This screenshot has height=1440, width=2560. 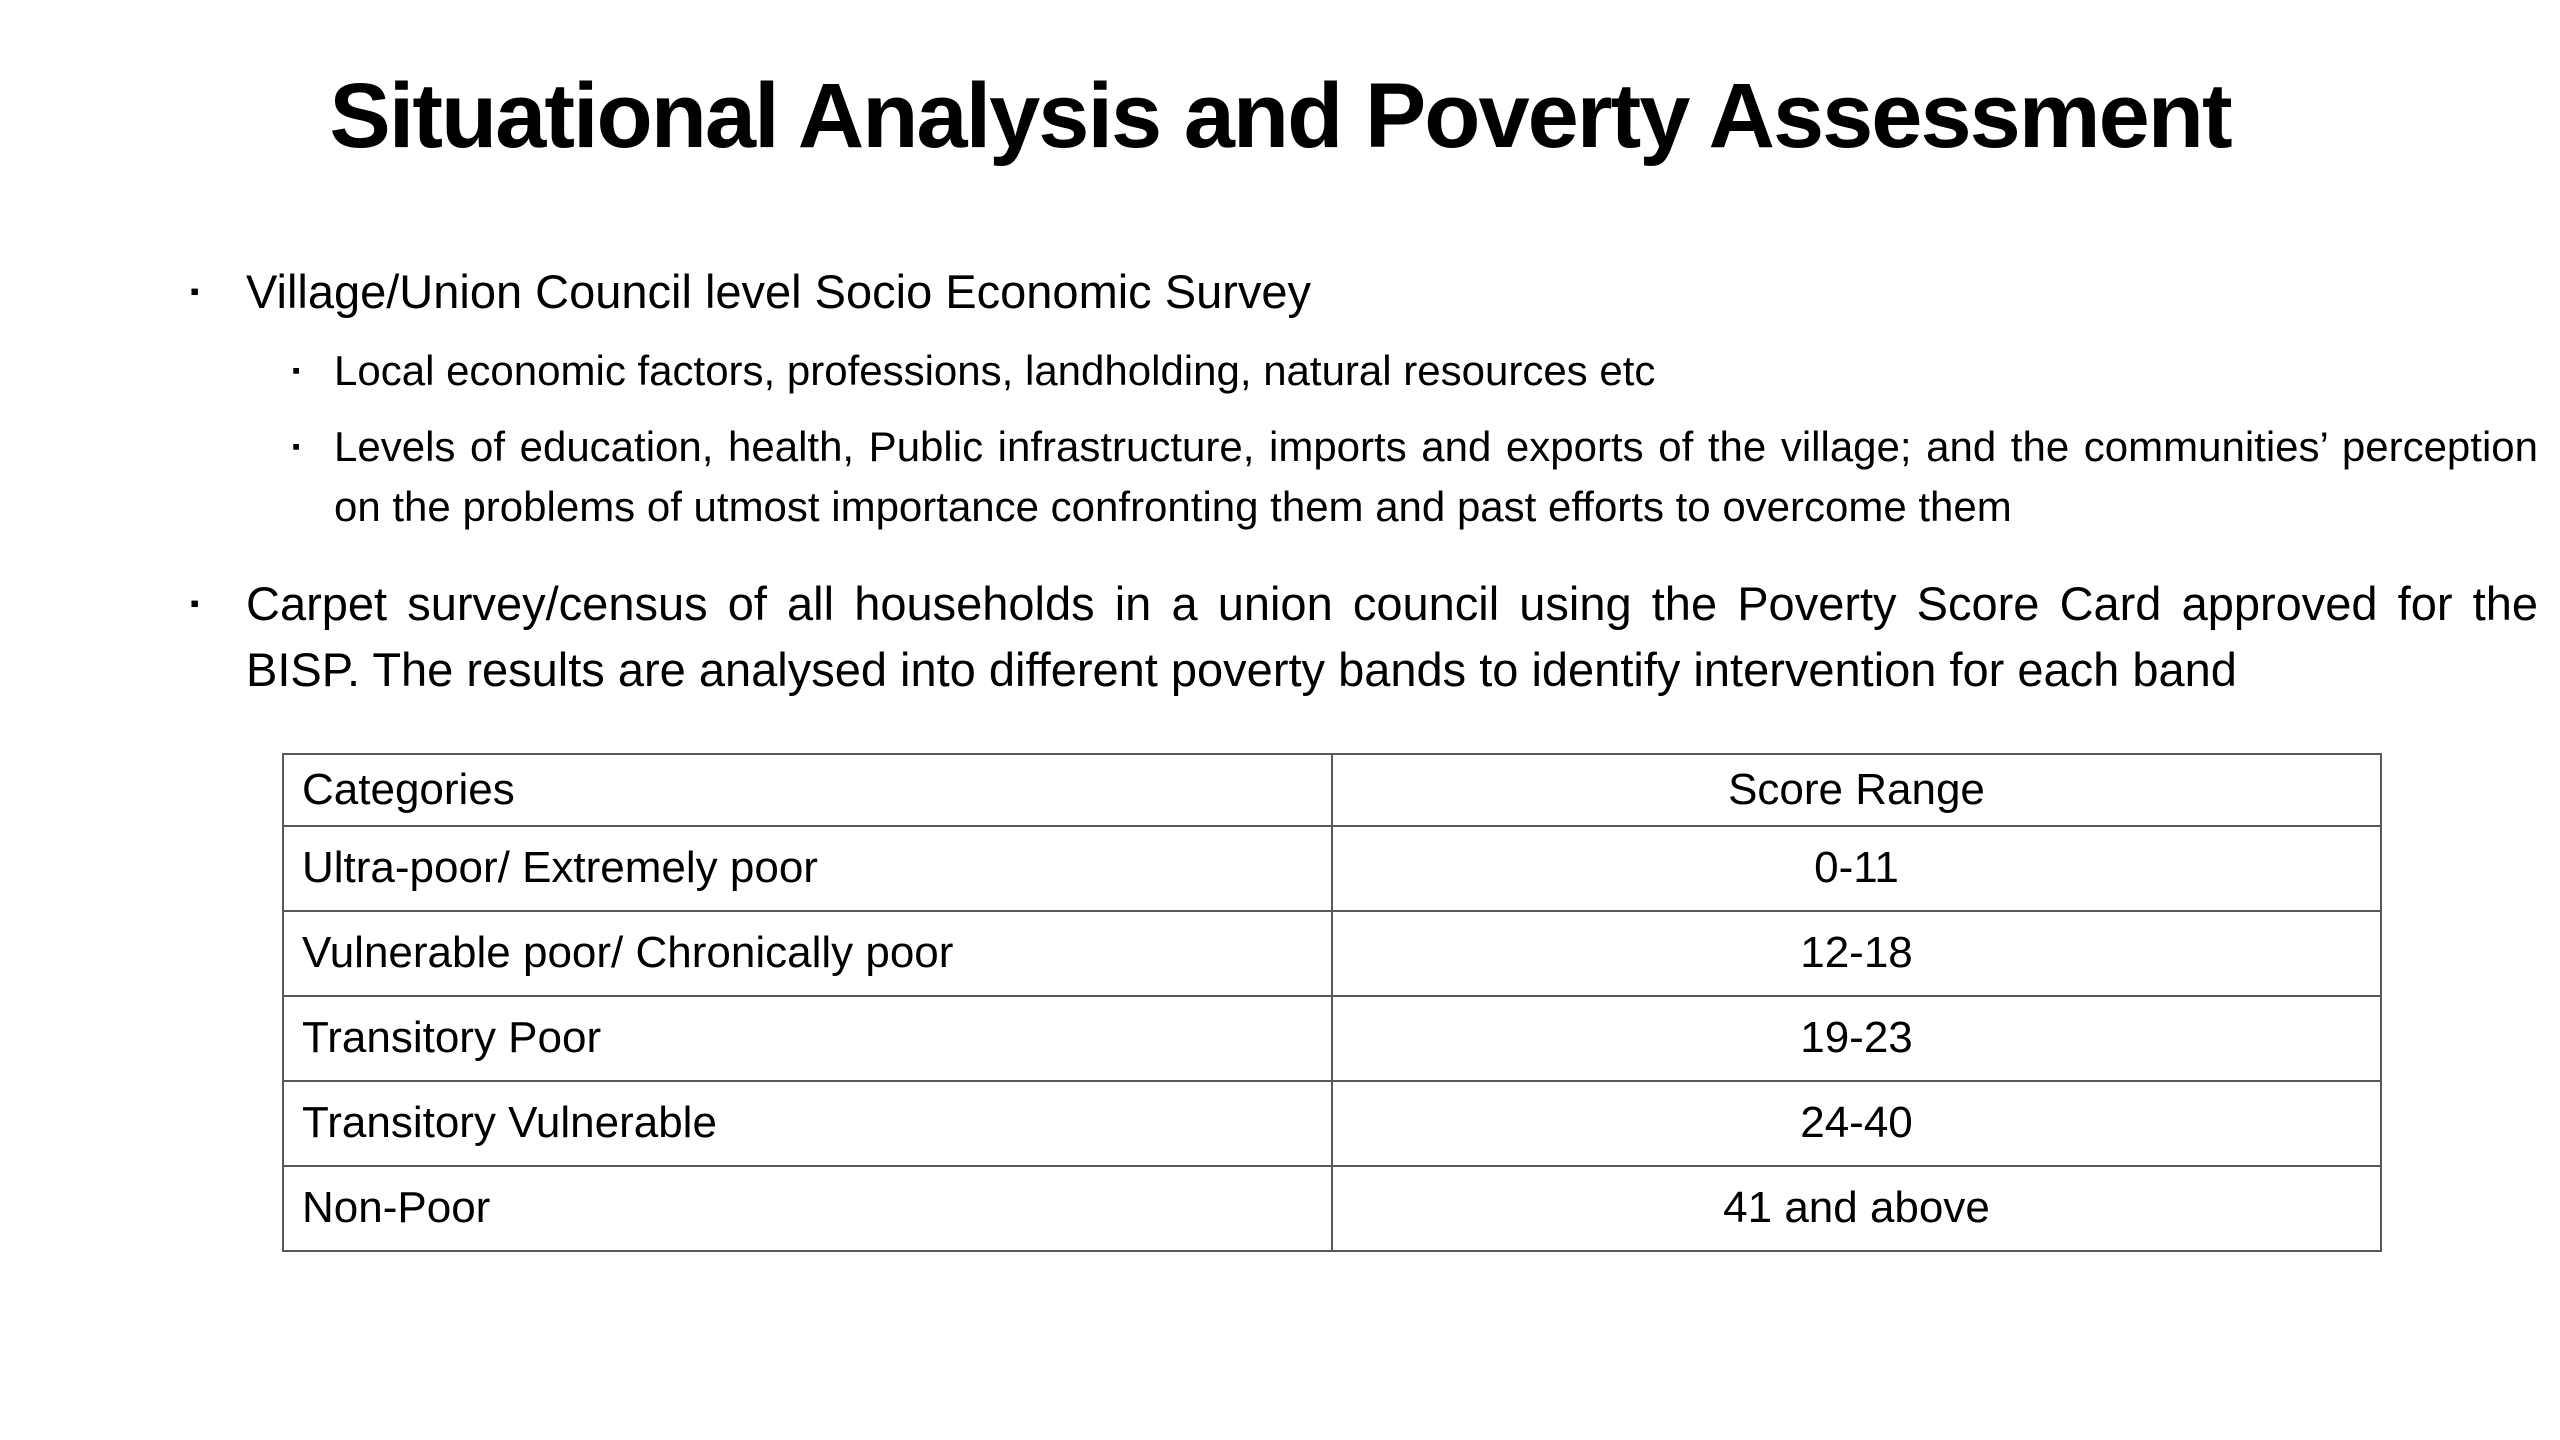 I want to click on table-row: Ultra-poor/ Extremely poor 0-11, so click(x=1332, y=868).